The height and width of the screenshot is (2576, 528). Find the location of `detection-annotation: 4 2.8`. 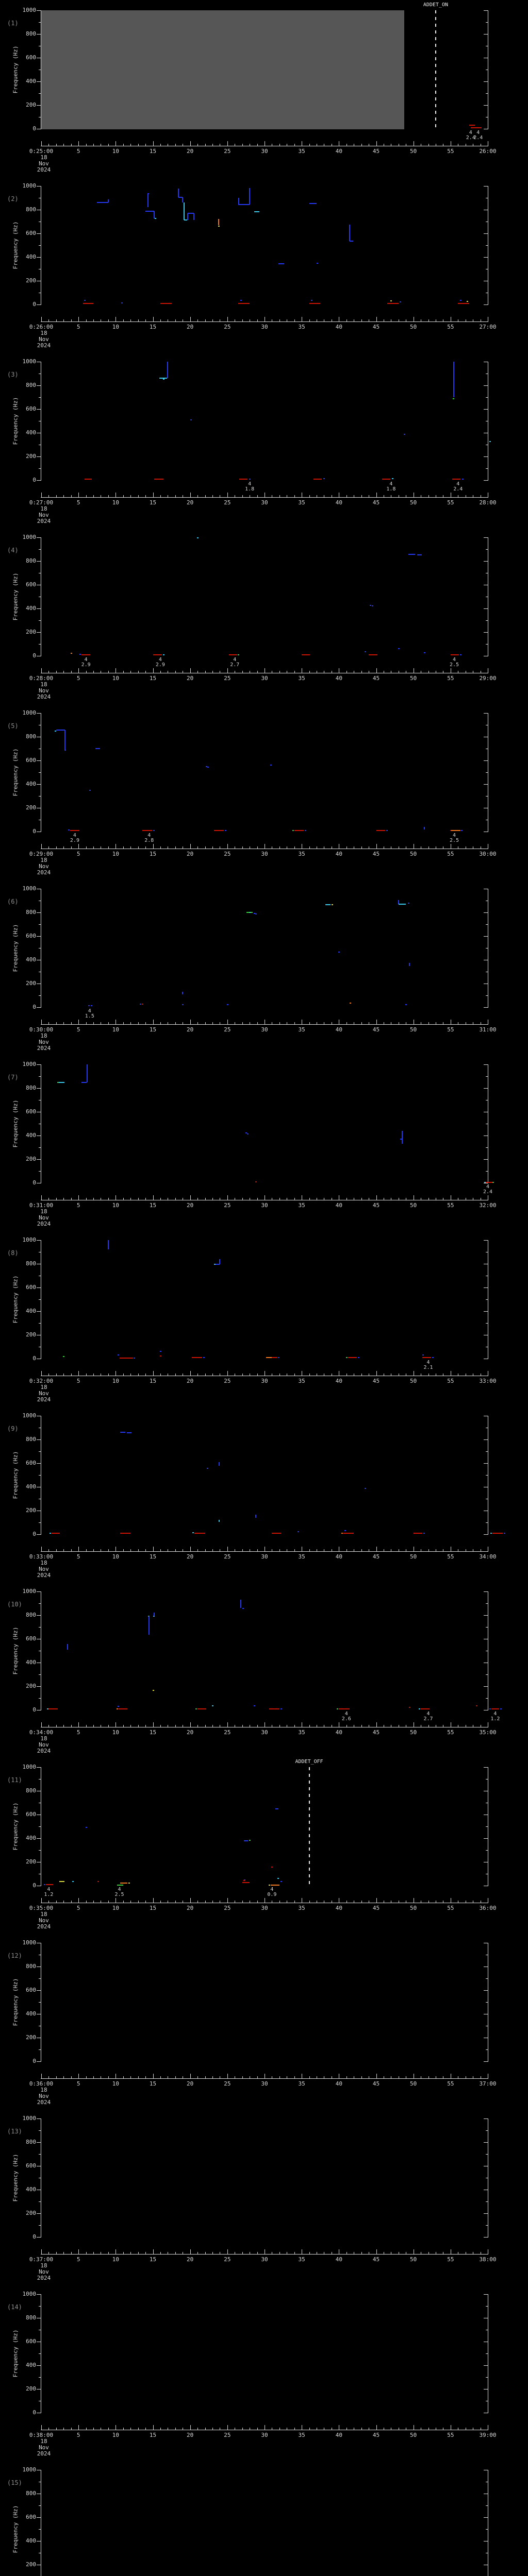

detection-annotation: 4 2.8 is located at coordinates (149, 838).